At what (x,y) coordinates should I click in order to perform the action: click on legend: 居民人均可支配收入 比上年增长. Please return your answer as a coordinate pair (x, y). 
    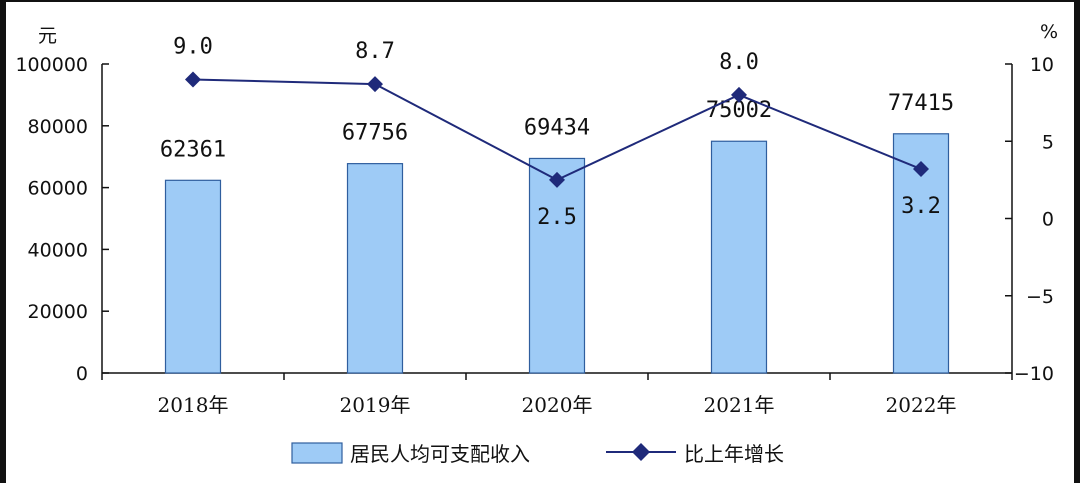
    Looking at the image, I should click on (537, 454).